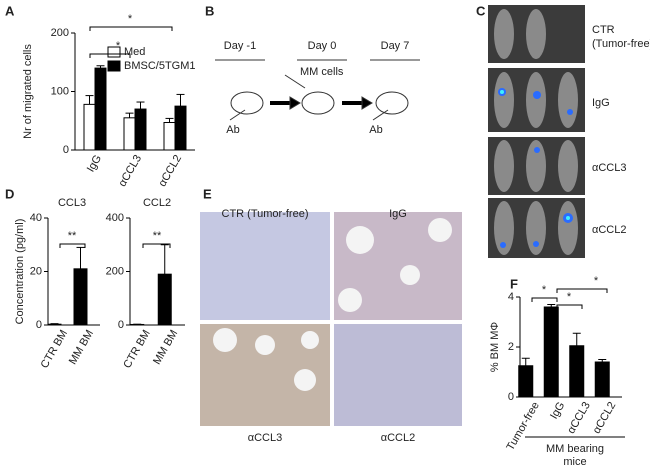 The image size is (650, 474). What do you see at coordinates (511, 297) in the screenshot?
I see `y-tick-label: 4` at bounding box center [511, 297].